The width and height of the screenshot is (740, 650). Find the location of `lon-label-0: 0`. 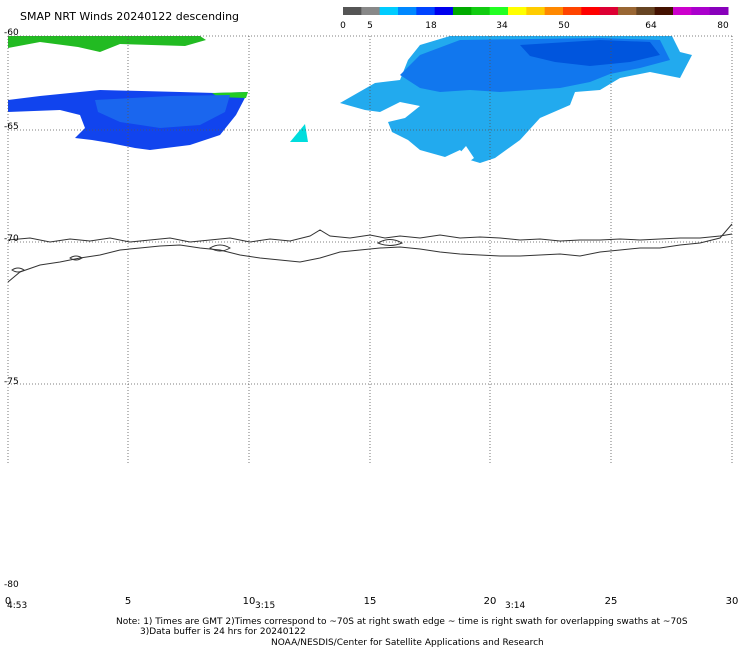

lon-label-0: 0 is located at coordinates (8, 601).